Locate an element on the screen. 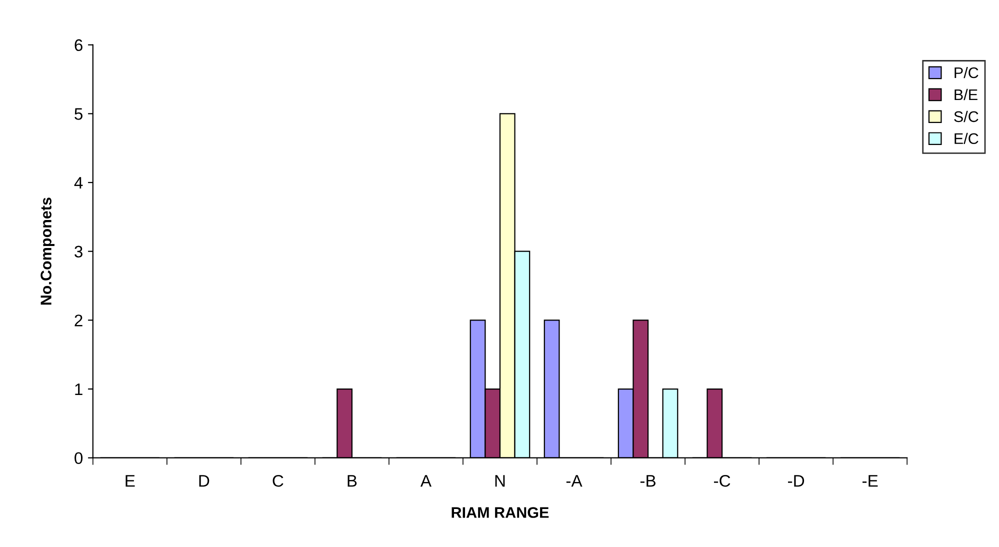 The width and height of the screenshot is (999, 547). x-tick-label: -C is located at coordinates (722, 480).